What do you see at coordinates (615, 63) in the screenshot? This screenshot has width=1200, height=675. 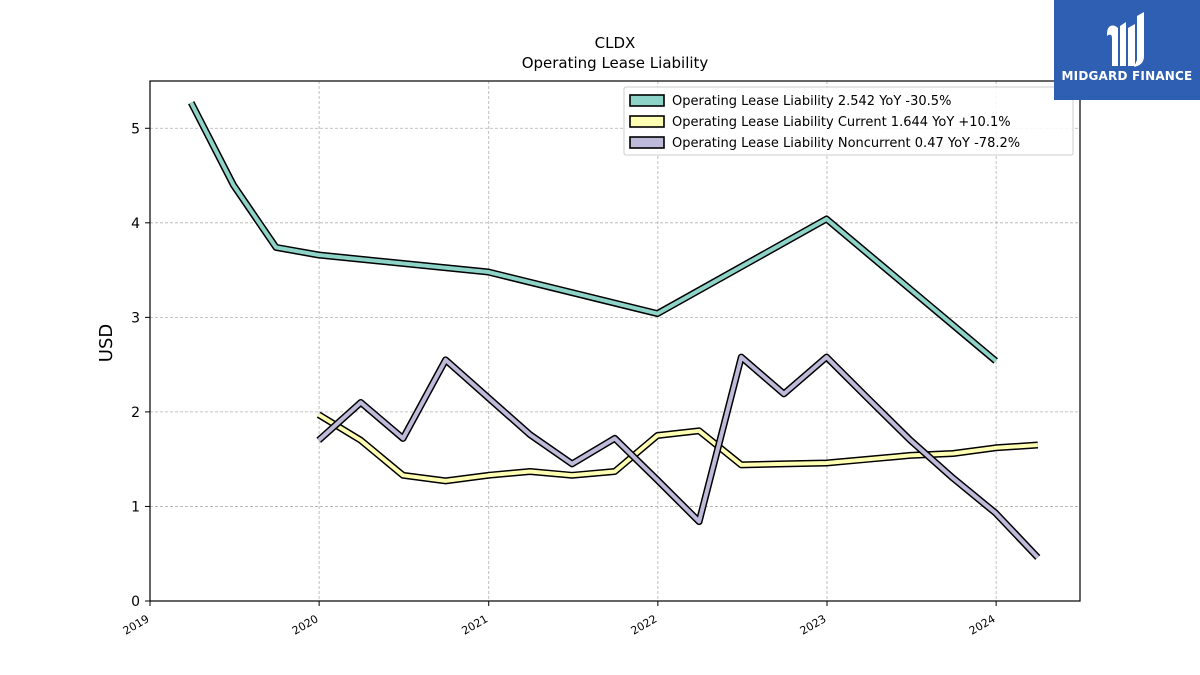 I see `chart-subtitle: Operating Lease Liability` at bounding box center [615, 63].